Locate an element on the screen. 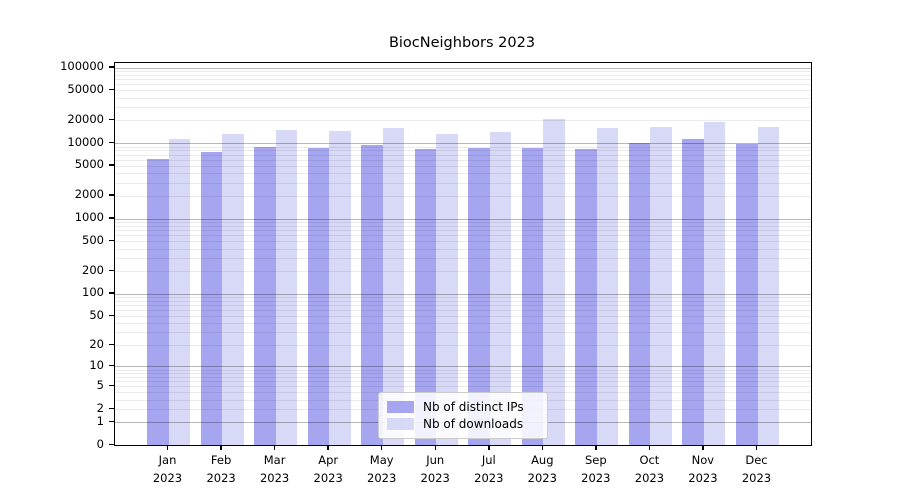  x-tick-label-mar: Mar 2023 is located at coordinates (275, 469).